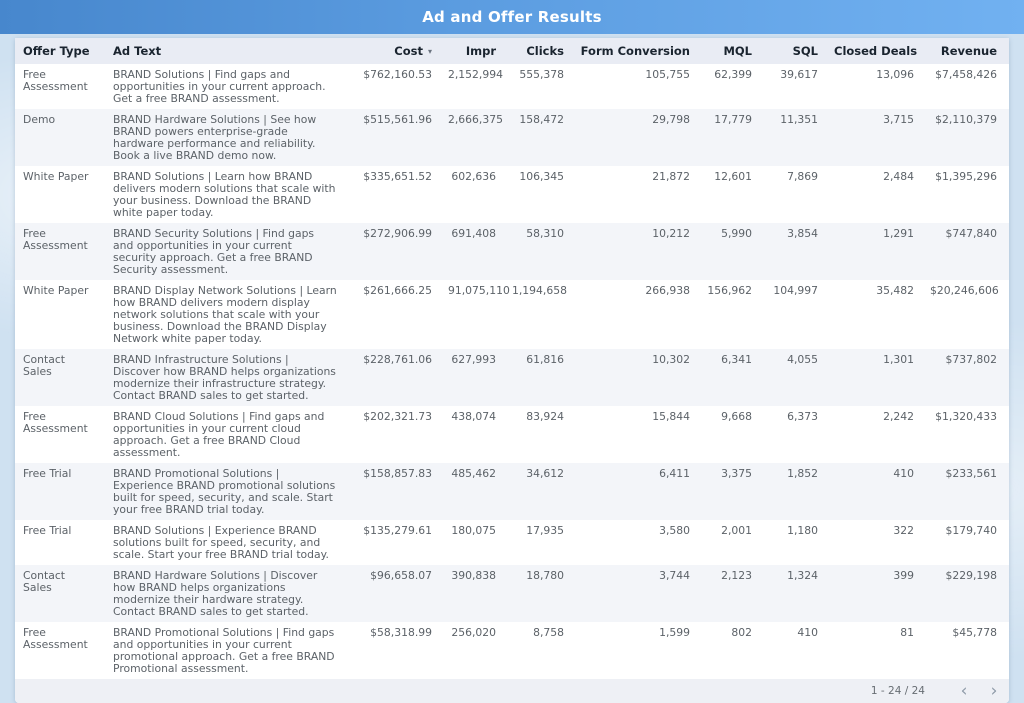 The width and height of the screenshot is (1024, 703). Describe the element at coordinates (671, 233) in the screenshot. I see `cell-form_conversion: 10,212` at that location.